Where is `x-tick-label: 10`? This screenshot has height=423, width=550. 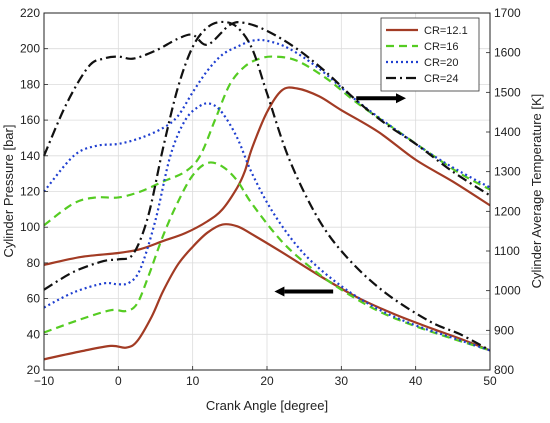 x-tick-label: 10 is located at coordinates (193, 381).